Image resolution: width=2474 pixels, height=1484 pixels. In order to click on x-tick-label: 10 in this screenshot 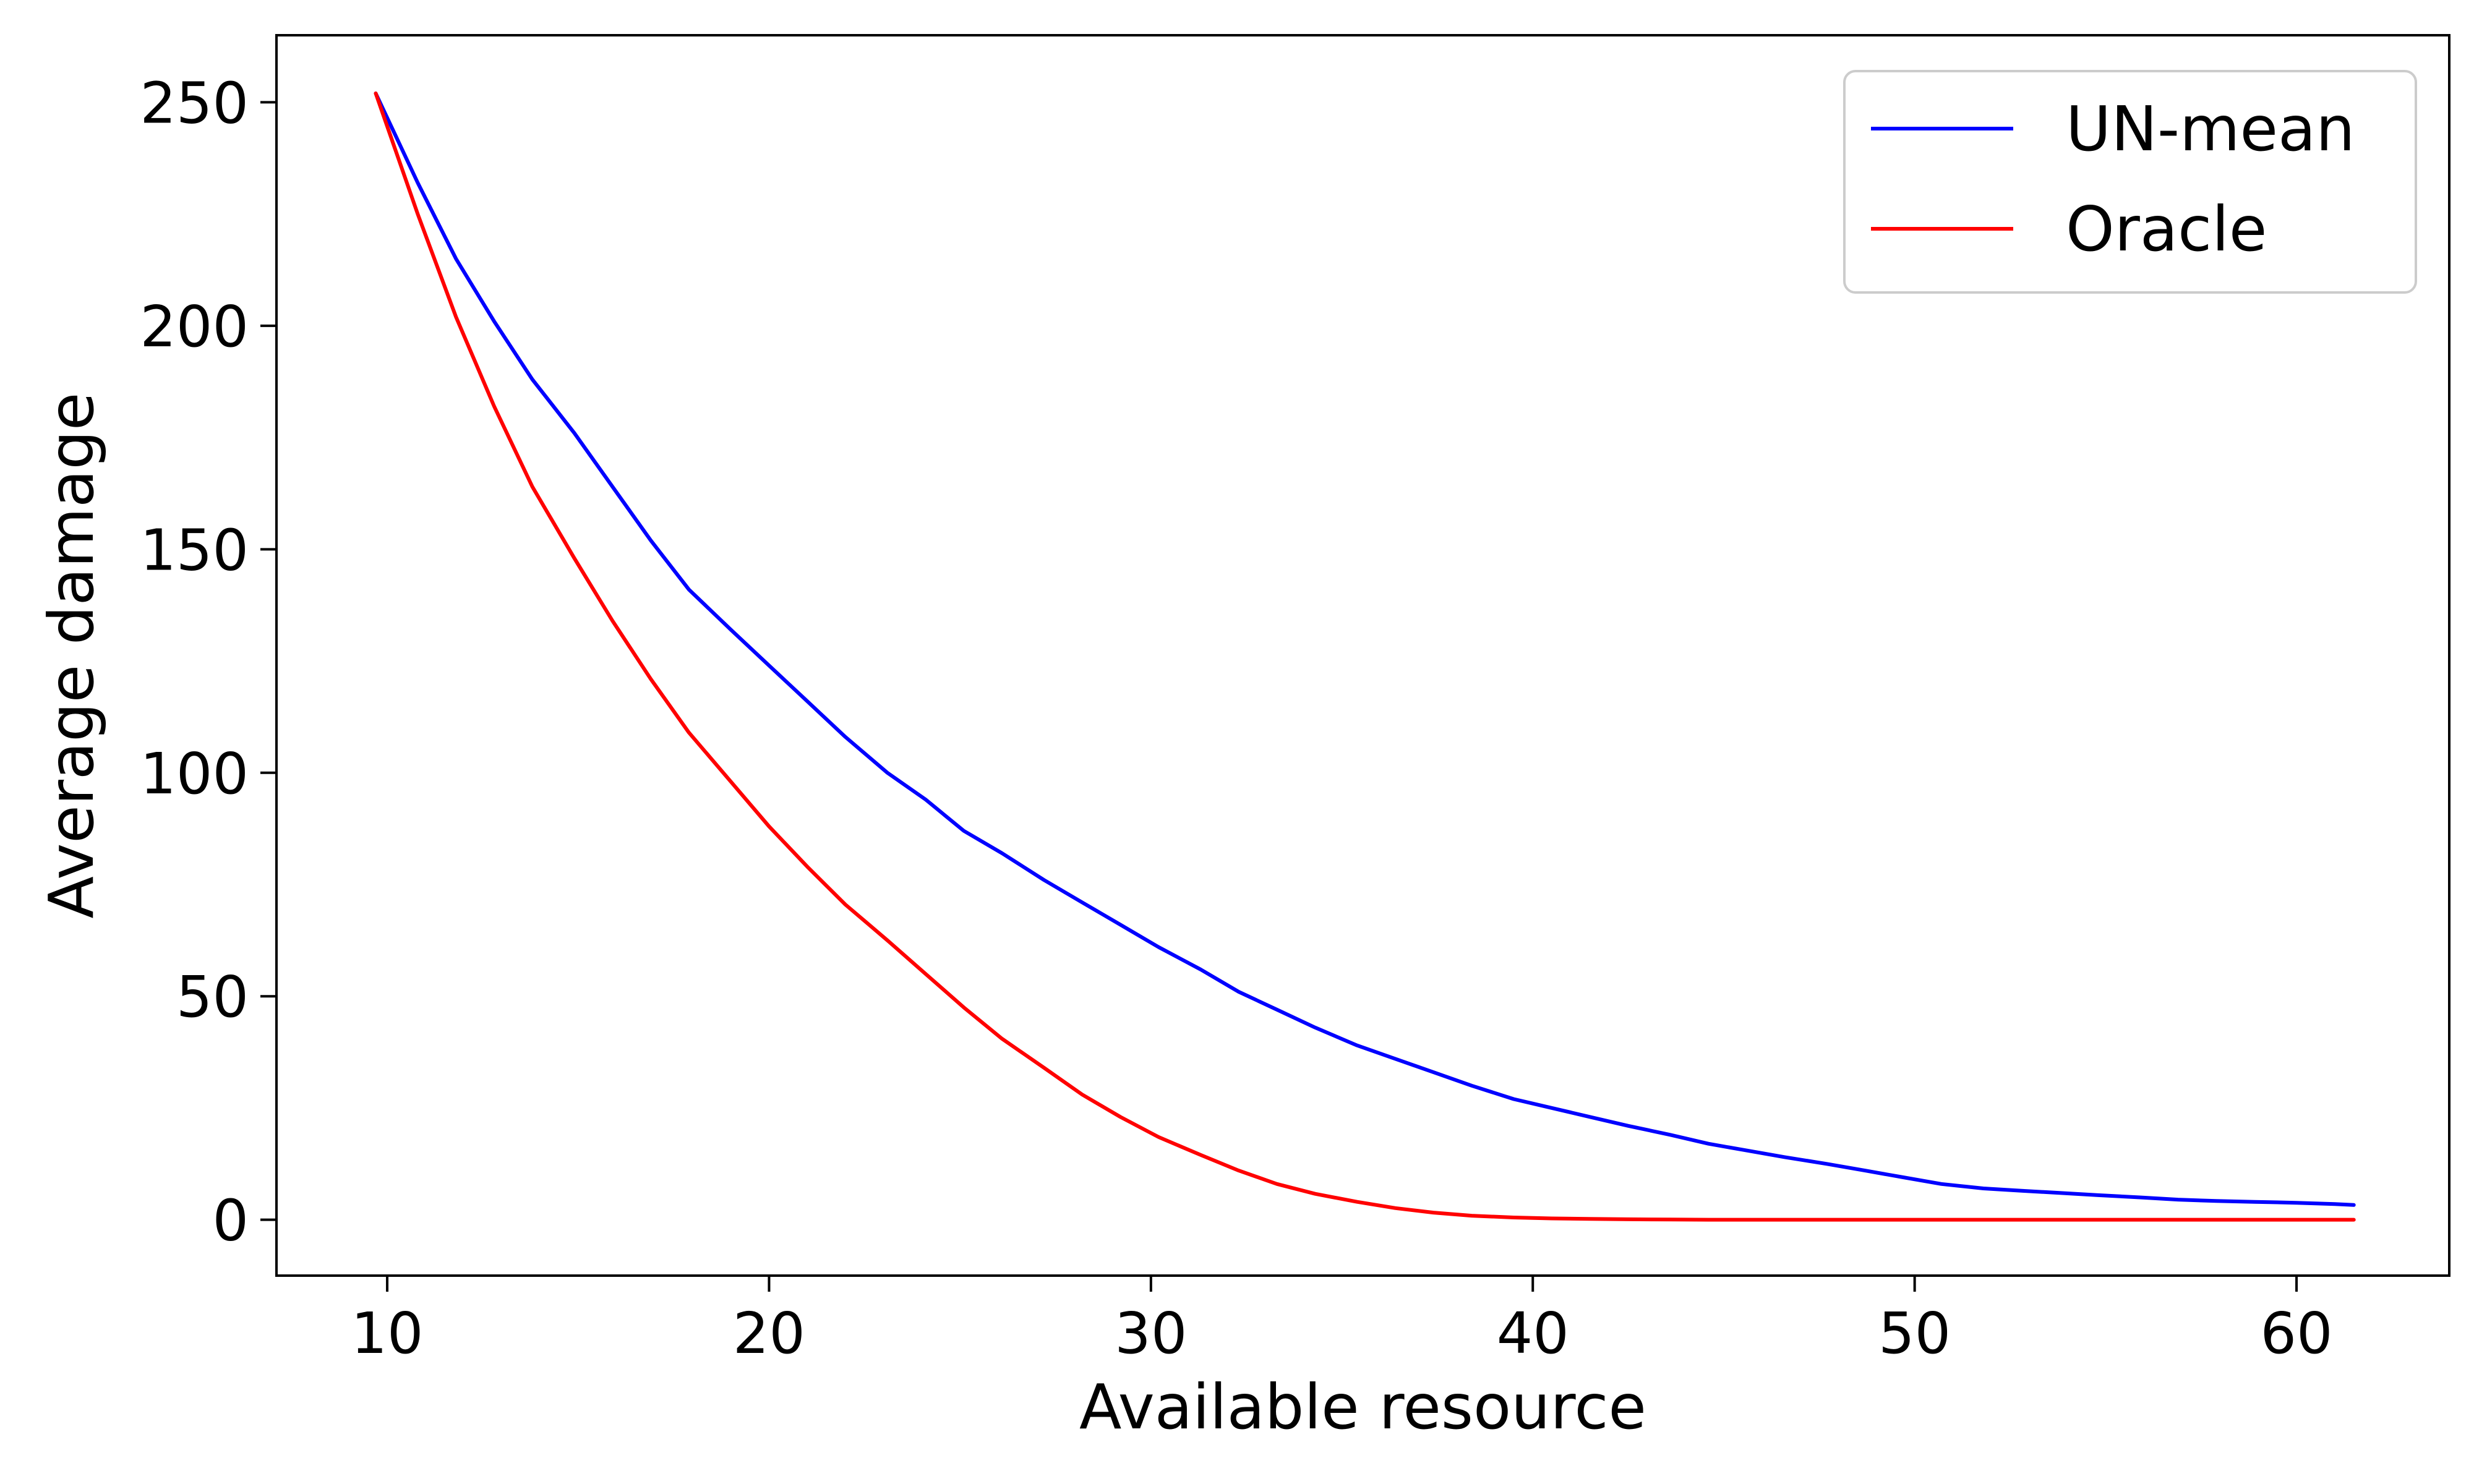, I will do `click(388, 1333)`.